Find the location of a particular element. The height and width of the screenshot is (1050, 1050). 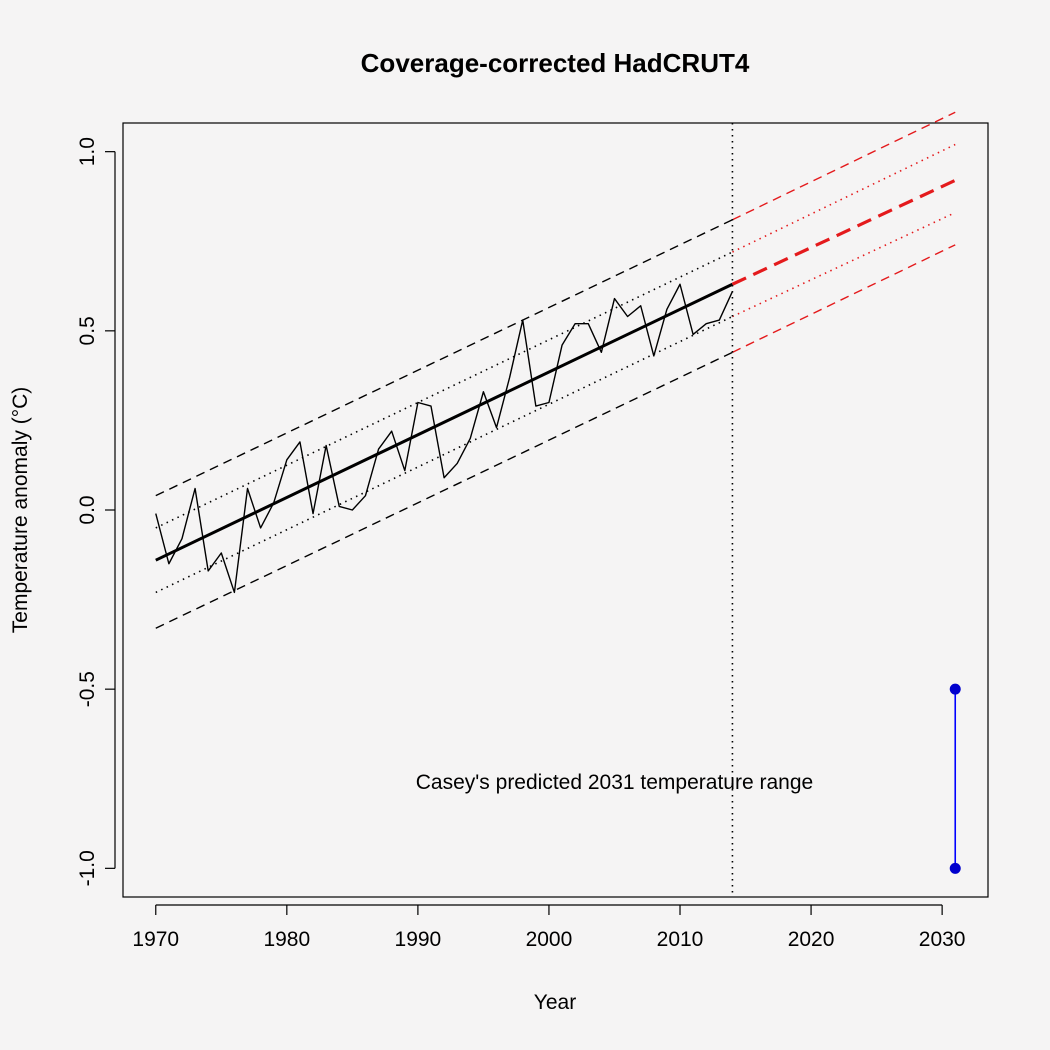

series-trend-2-sigma-band-lower is located at coordinates (444, 490).